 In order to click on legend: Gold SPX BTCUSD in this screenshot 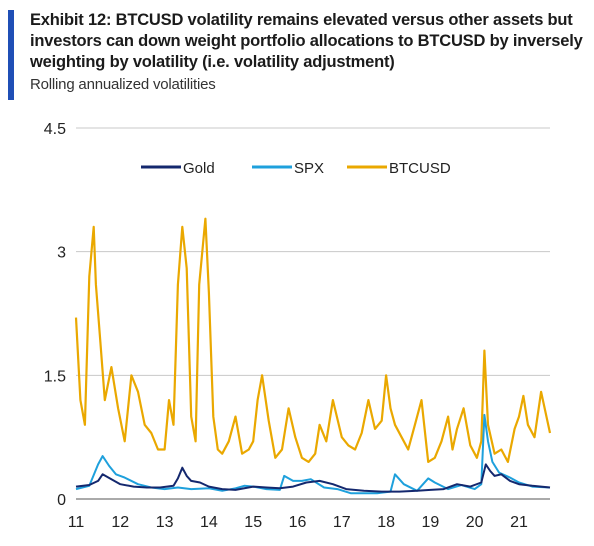, I will do `click(296, 168)`.